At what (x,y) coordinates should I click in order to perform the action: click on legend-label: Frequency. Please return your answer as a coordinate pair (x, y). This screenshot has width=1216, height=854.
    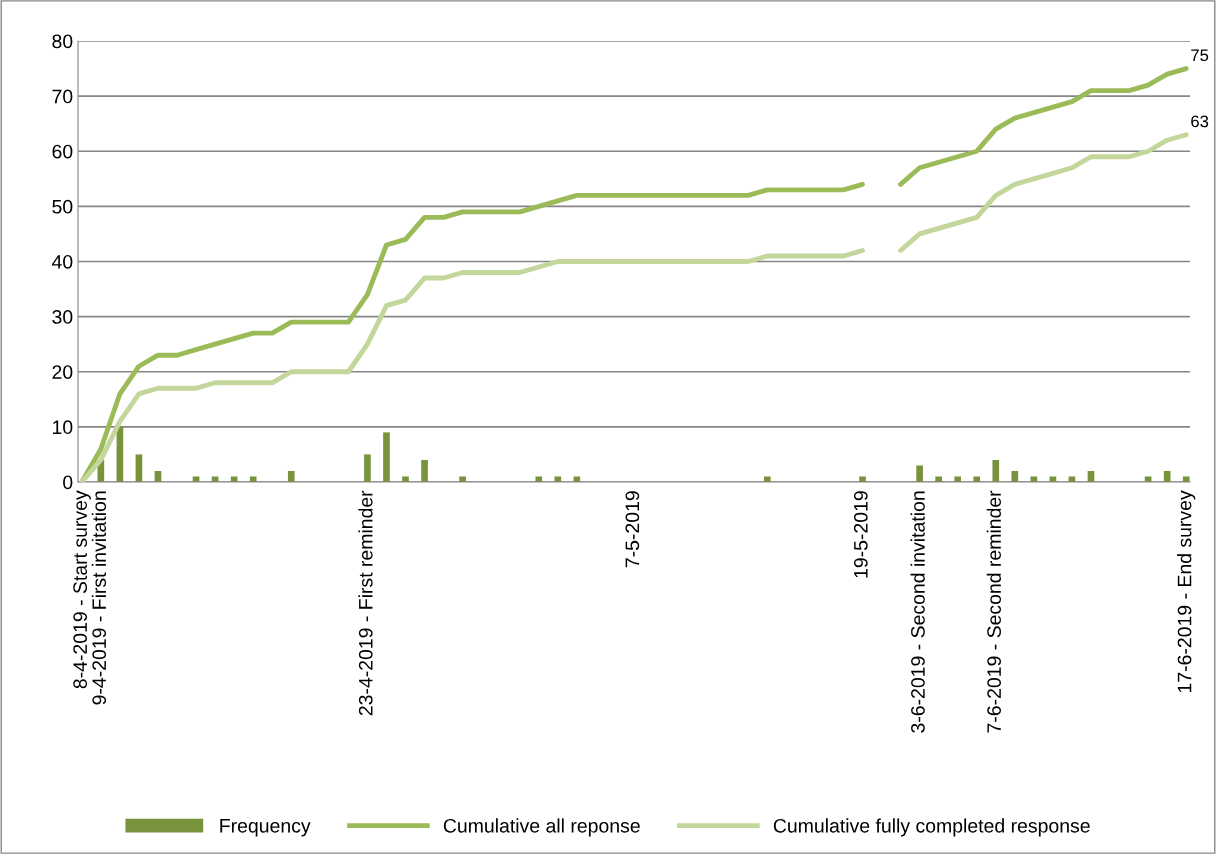
    Looking at the image, I should click on (265, 828).